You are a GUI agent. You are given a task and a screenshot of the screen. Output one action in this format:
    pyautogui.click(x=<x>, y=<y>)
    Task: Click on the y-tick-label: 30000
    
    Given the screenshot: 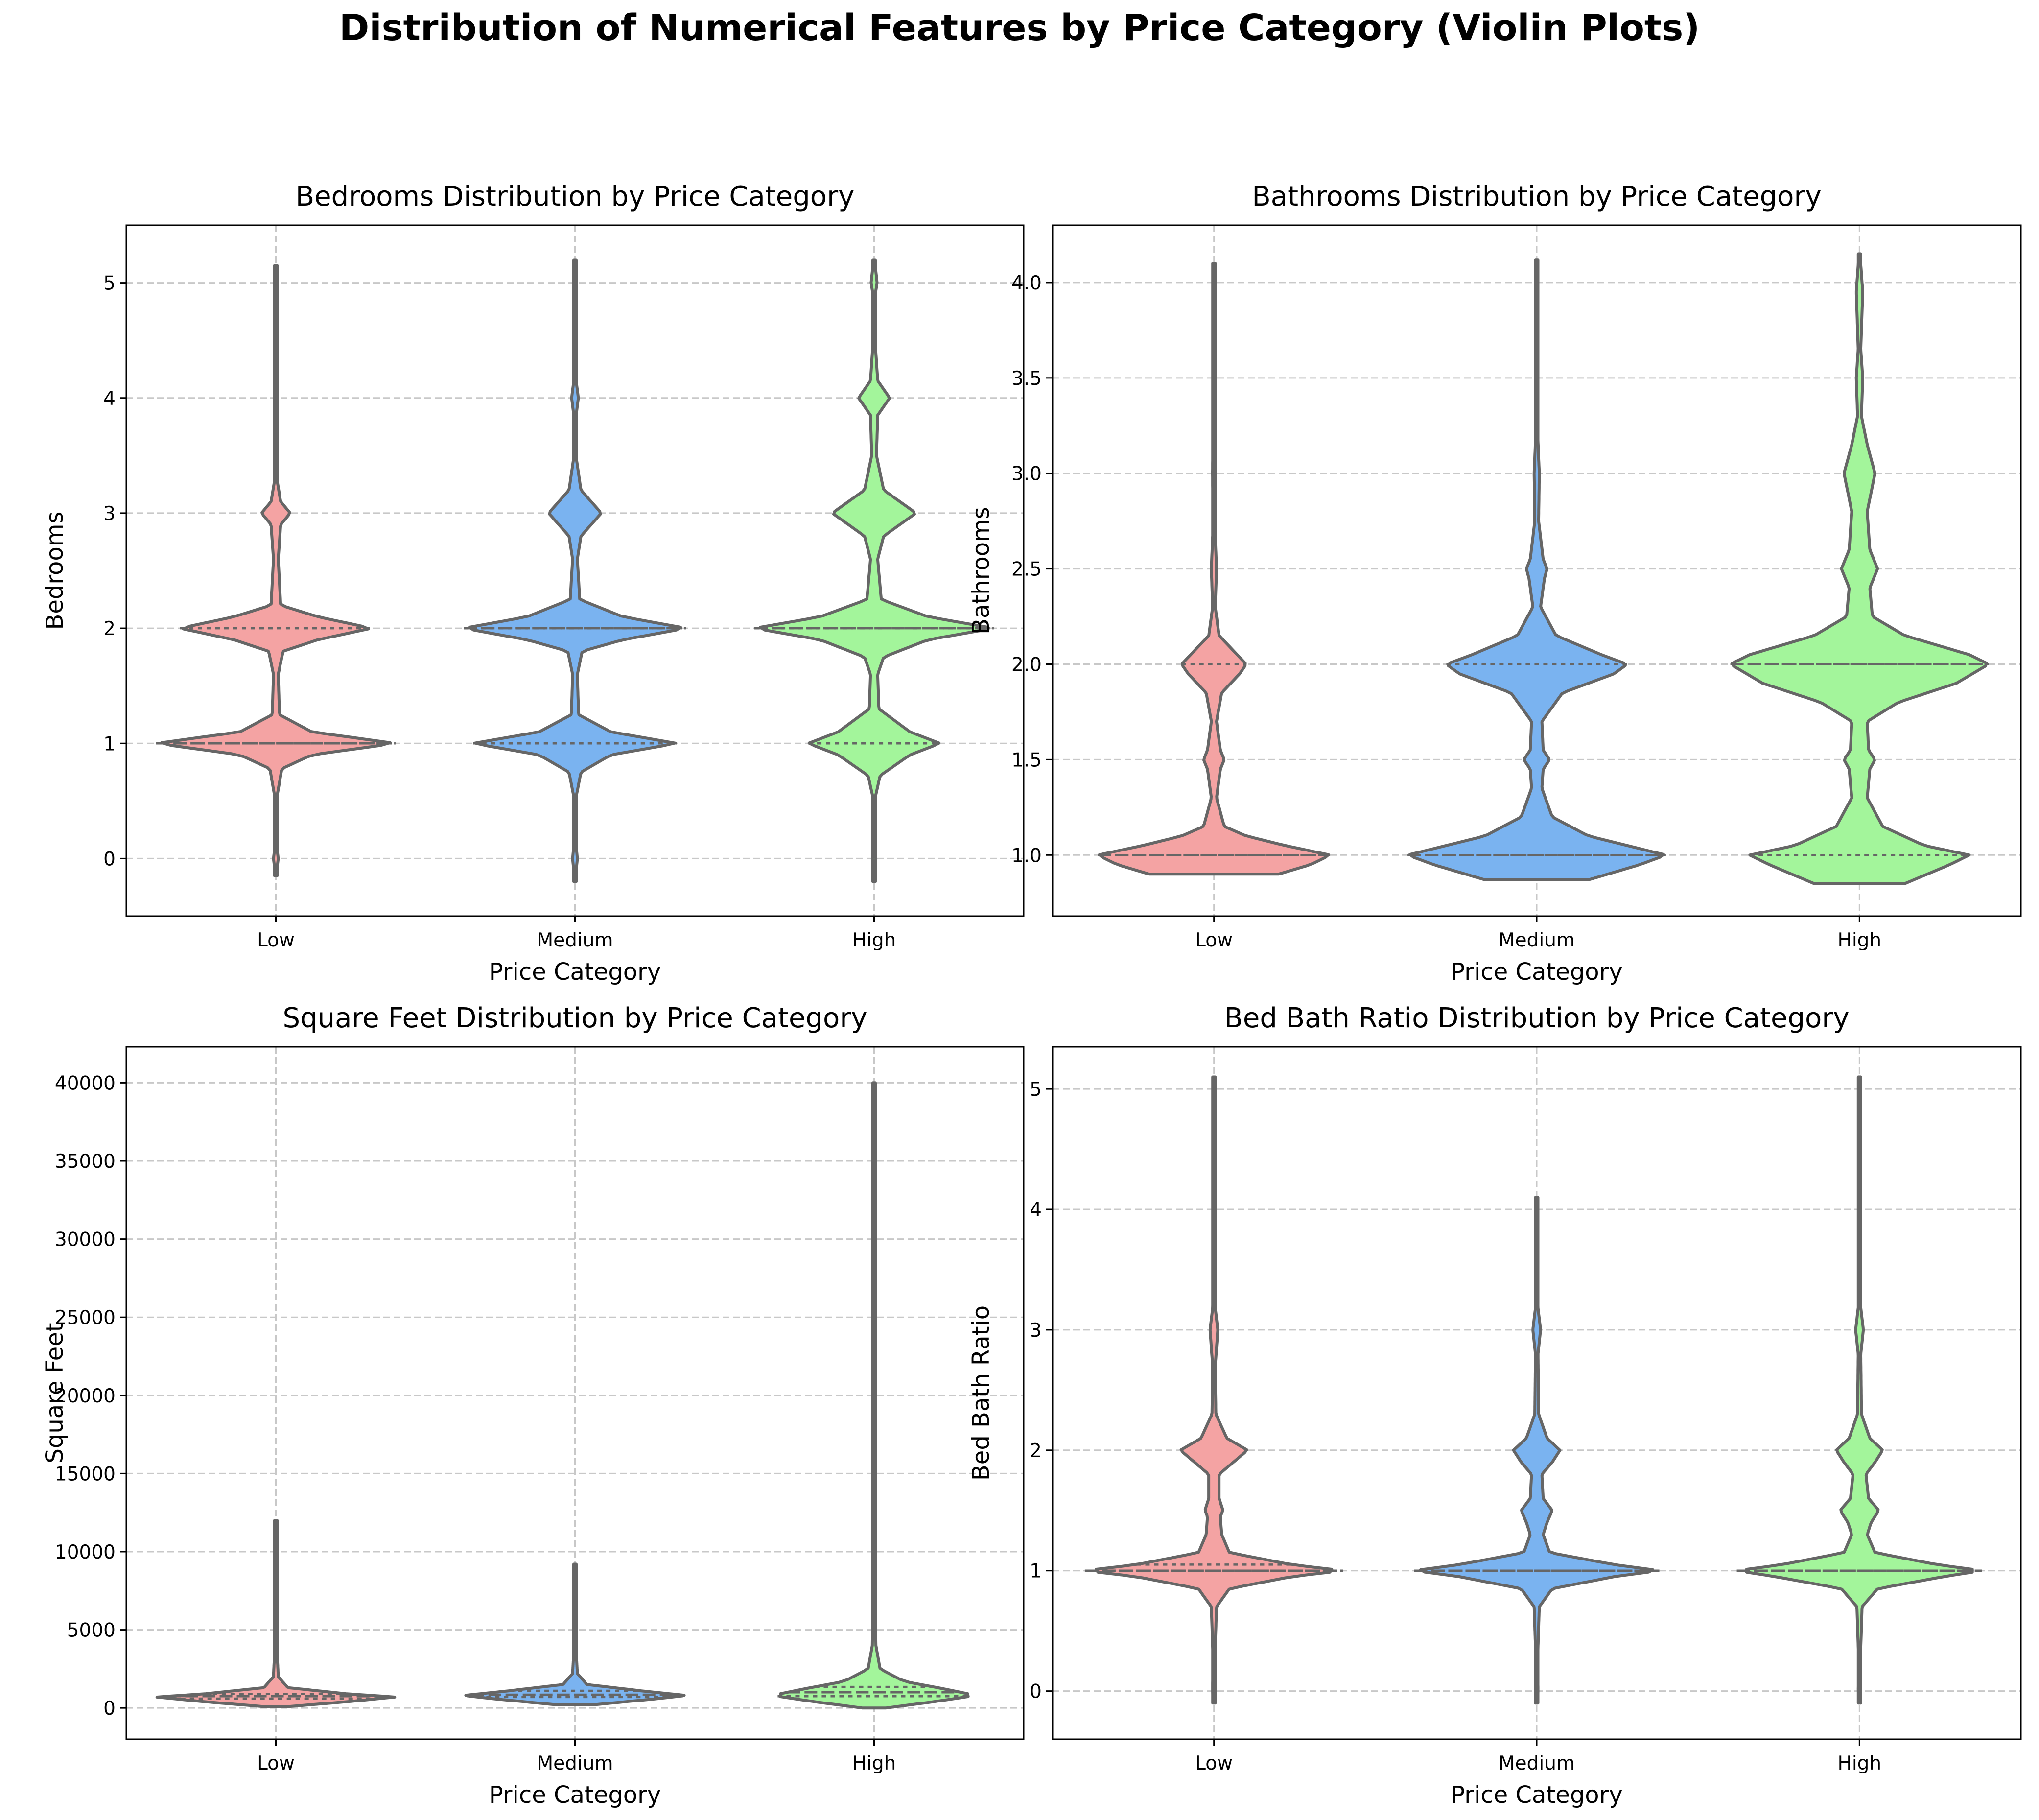 What is the action you would take?
    pyautogui.click(x=86, y=1240)
    